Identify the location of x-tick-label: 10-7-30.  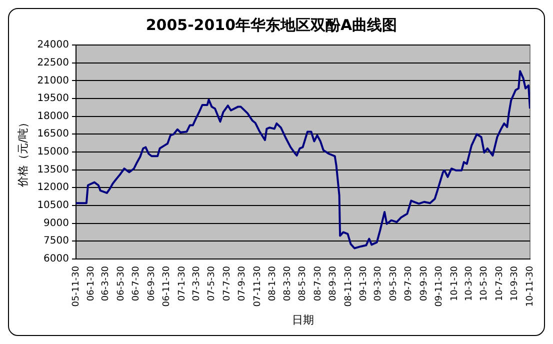
(499, 284).